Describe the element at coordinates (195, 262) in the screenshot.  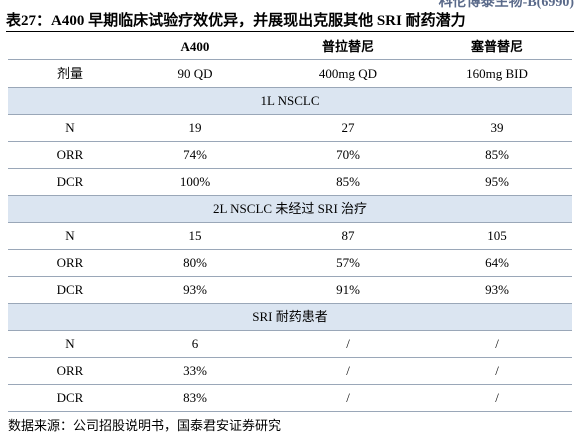
I see `table-cell: 80%` at that location.